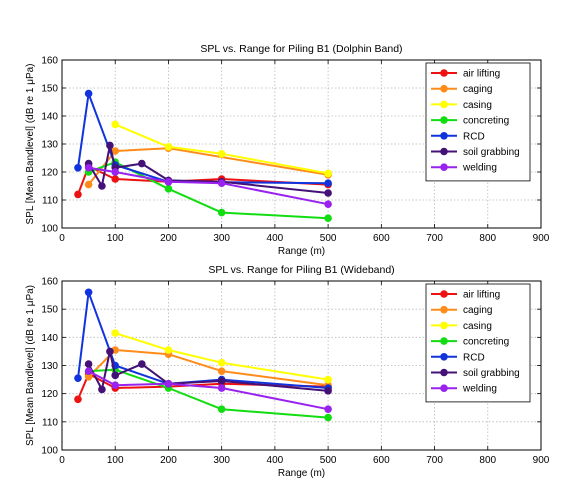 This screenshot has width=571, height=498. Describe the element at coordinates (168, 460) in the screenshot. I see `chart2-x-tick-label: 200` at that location.